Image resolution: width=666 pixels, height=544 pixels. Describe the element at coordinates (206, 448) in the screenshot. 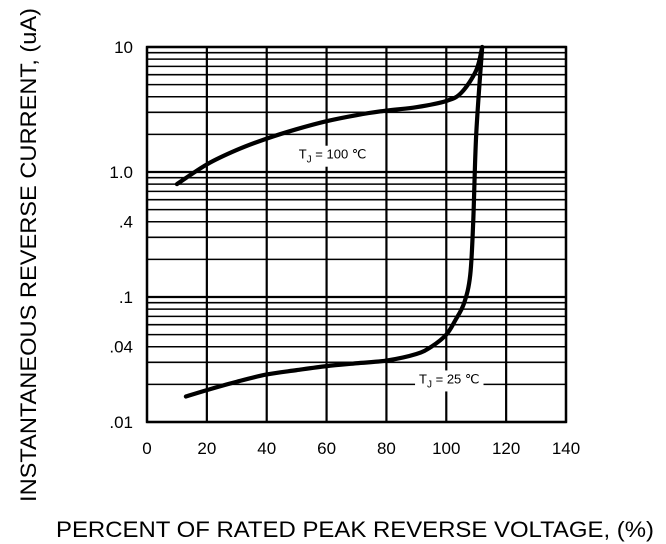

I see `x-tick-label: 20` at that location.